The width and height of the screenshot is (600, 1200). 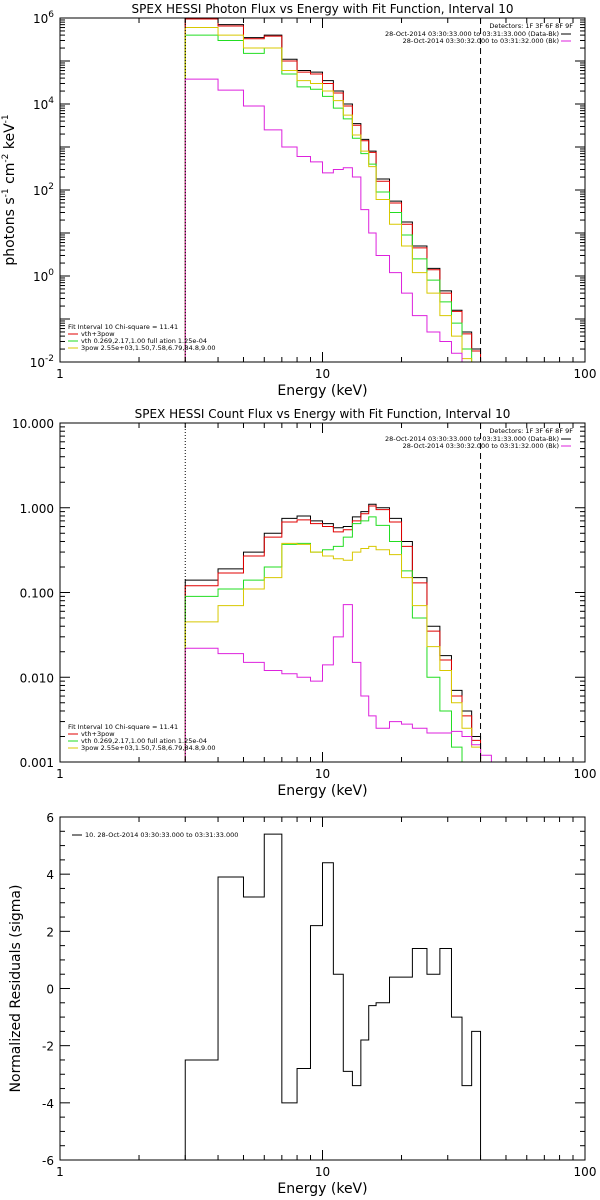 What do you see at coordinates (50, 932) in the screenshot?
I see `y-tick-label: 2` at bounding box center [50, 932].